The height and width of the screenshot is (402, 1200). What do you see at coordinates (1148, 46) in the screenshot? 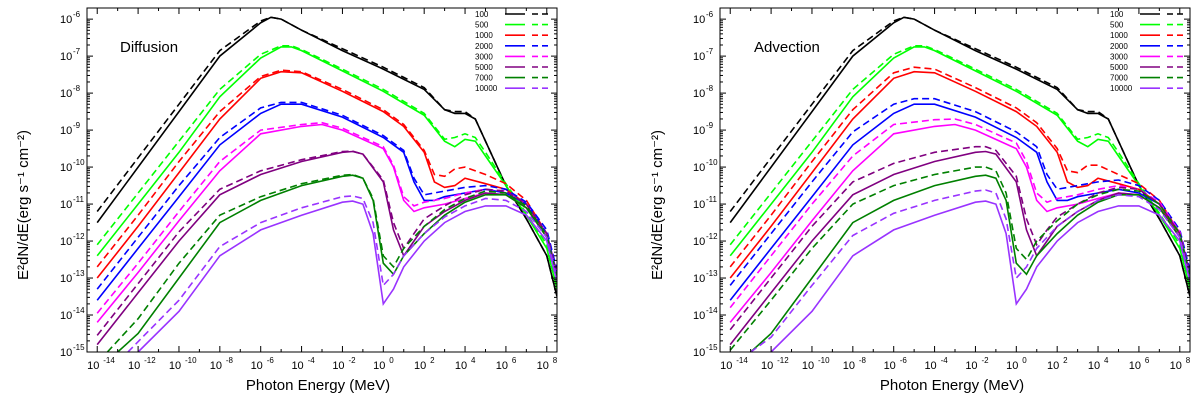
I see `legend-item: 2000` at bounding box center [1148, 46].